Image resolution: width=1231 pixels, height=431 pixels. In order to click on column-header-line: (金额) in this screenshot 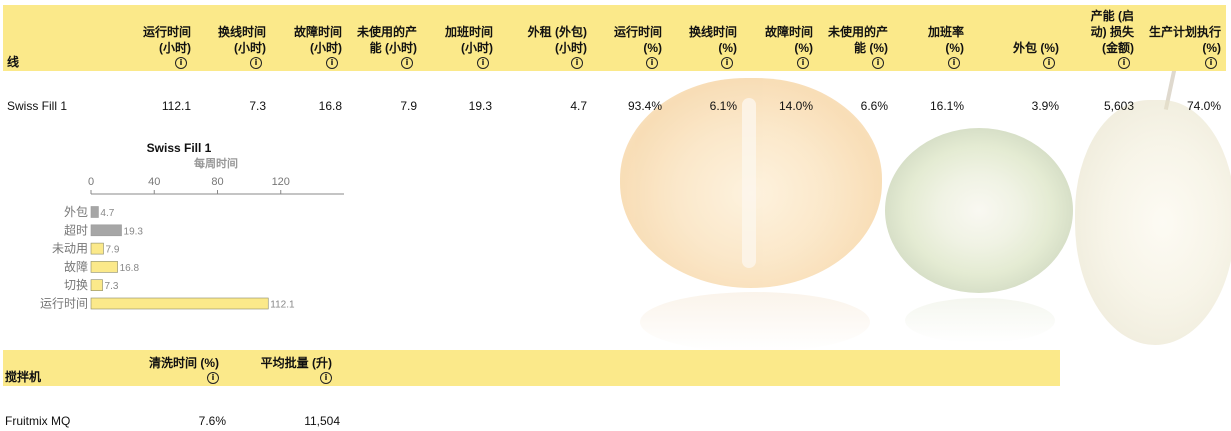, I will do `click(1118, 48)`.